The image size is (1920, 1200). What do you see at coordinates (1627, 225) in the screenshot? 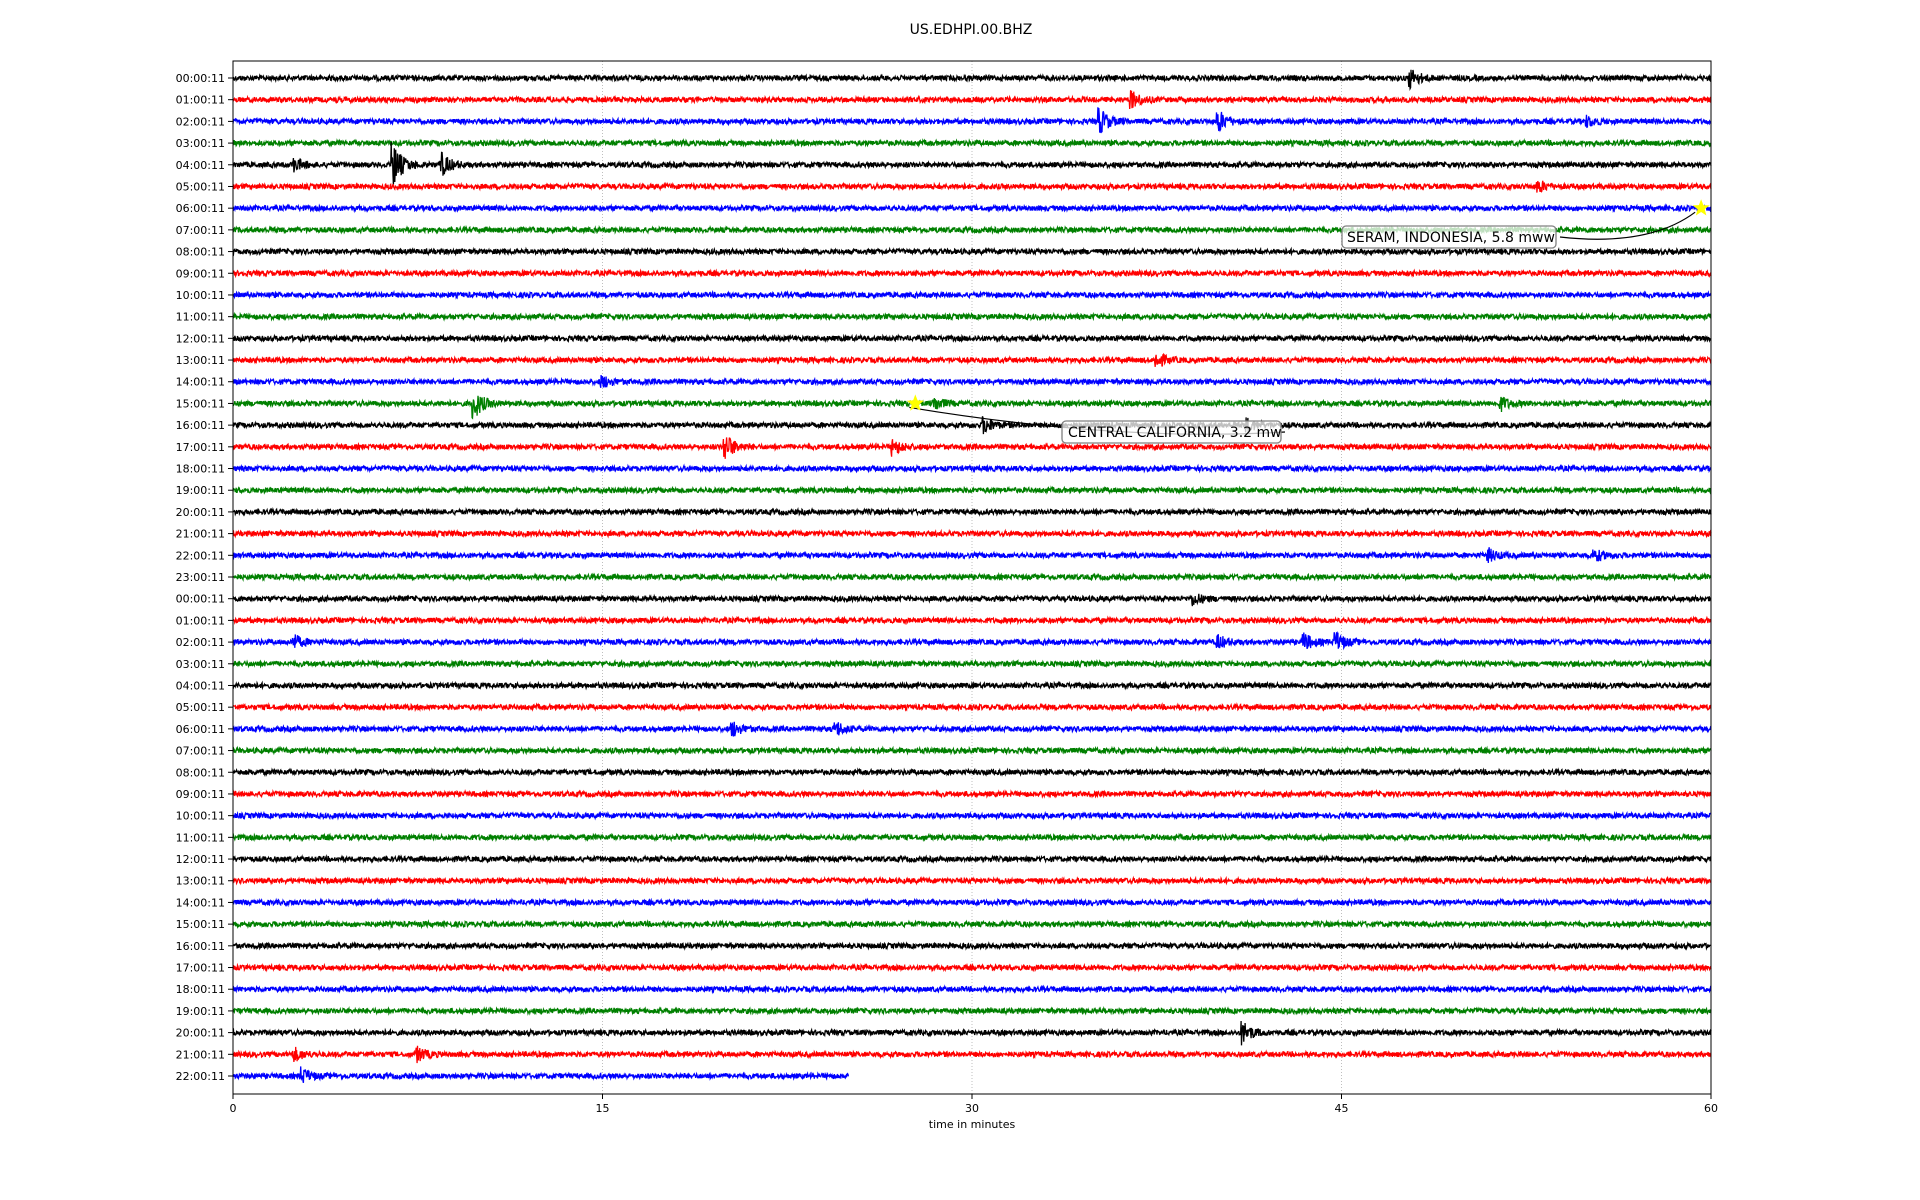
I see `annotation-arrow` at bounding box center [1627, 225].